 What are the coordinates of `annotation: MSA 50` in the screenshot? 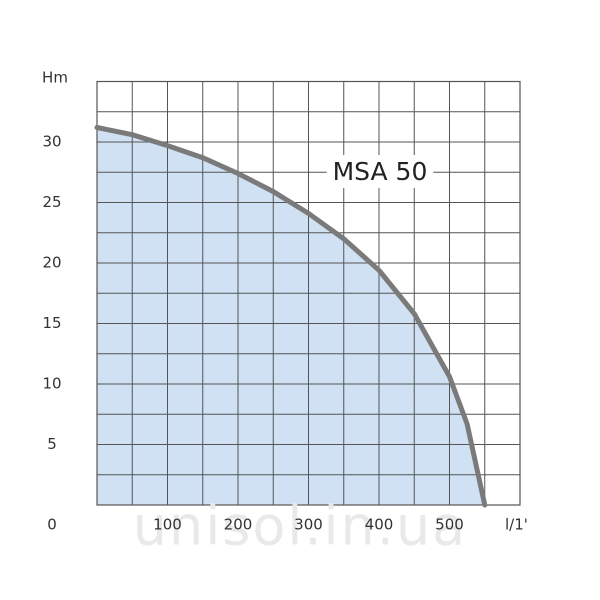 It's located at (380, 171).